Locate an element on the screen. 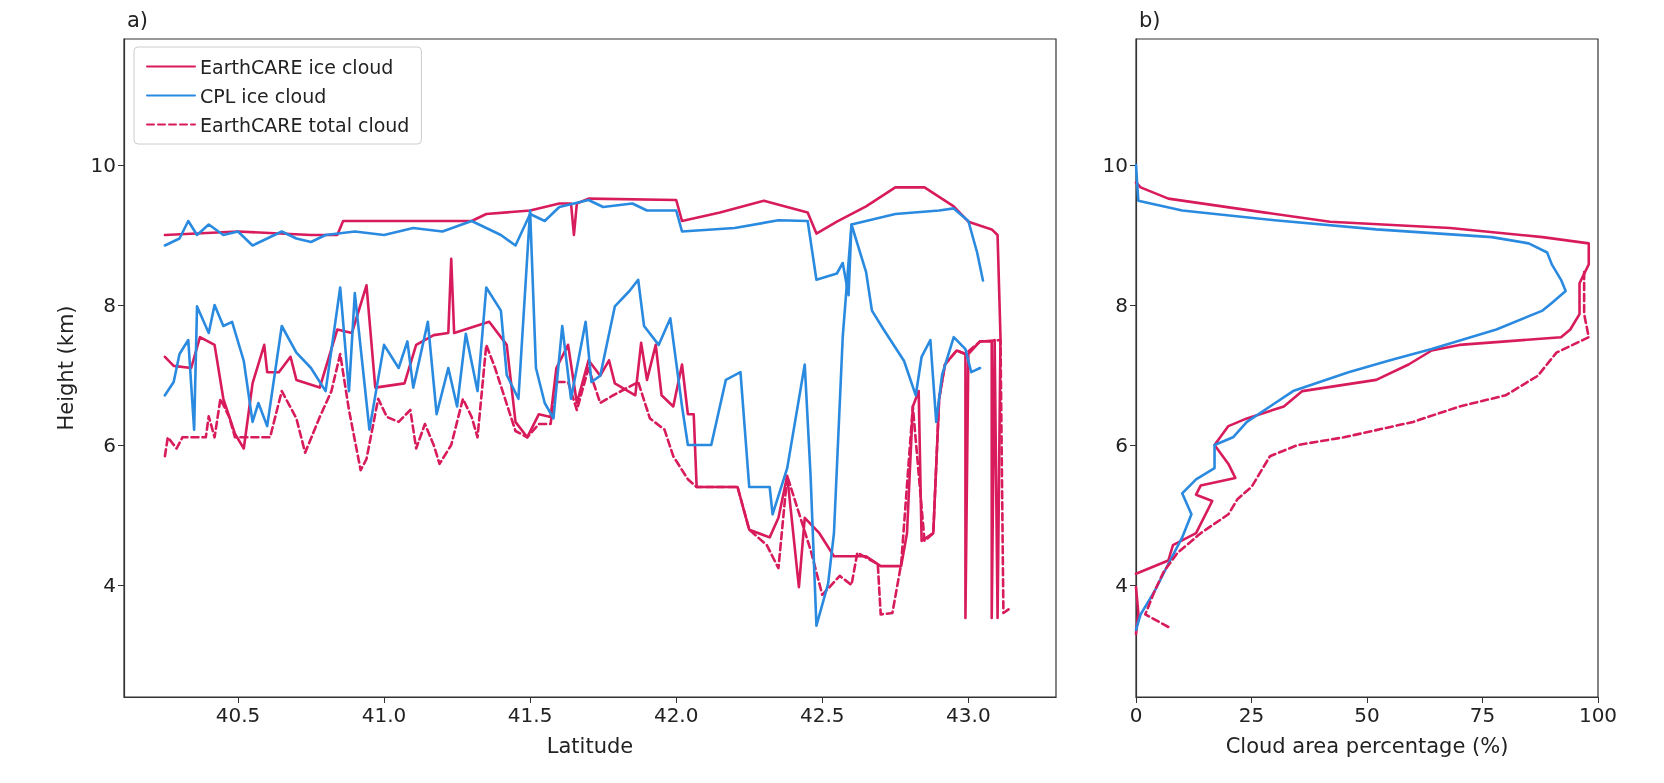  x-tick-label: 42.0 is located at coordinates (676, 715).